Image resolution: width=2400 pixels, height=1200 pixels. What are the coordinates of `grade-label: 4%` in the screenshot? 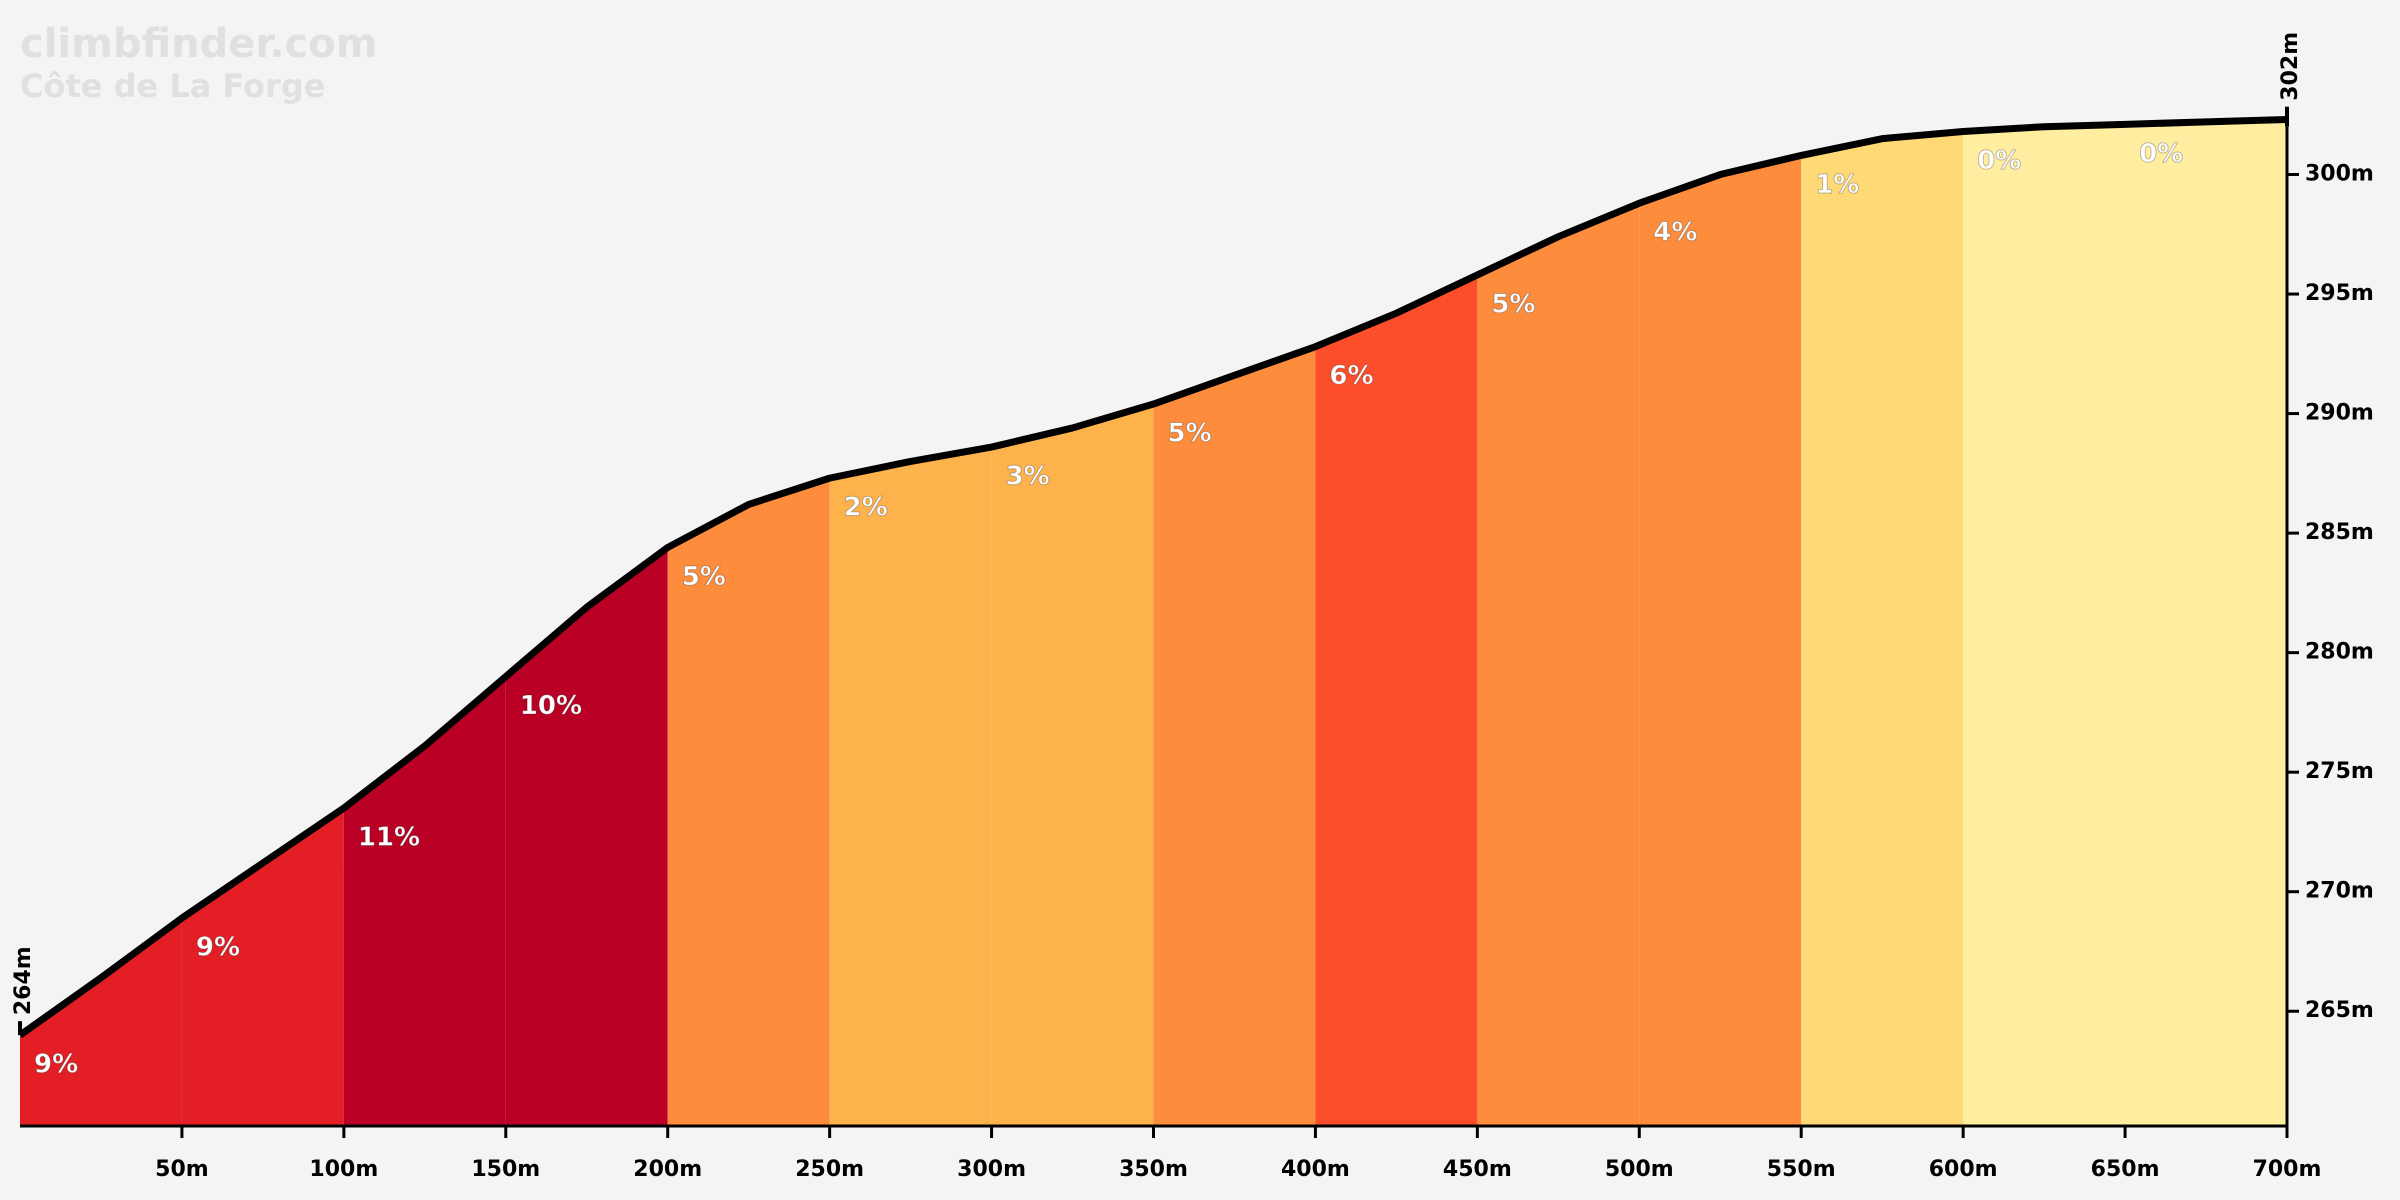 It's located at (1675, 233).